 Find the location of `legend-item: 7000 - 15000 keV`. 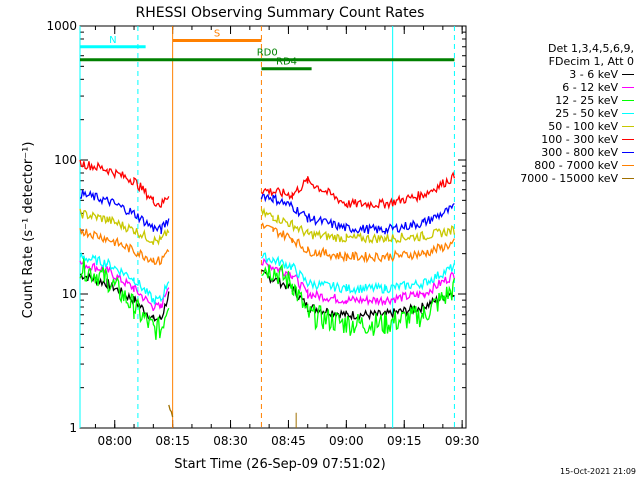

legend-item: 7000 - 15000 keV is located at coordinates (559, 178).